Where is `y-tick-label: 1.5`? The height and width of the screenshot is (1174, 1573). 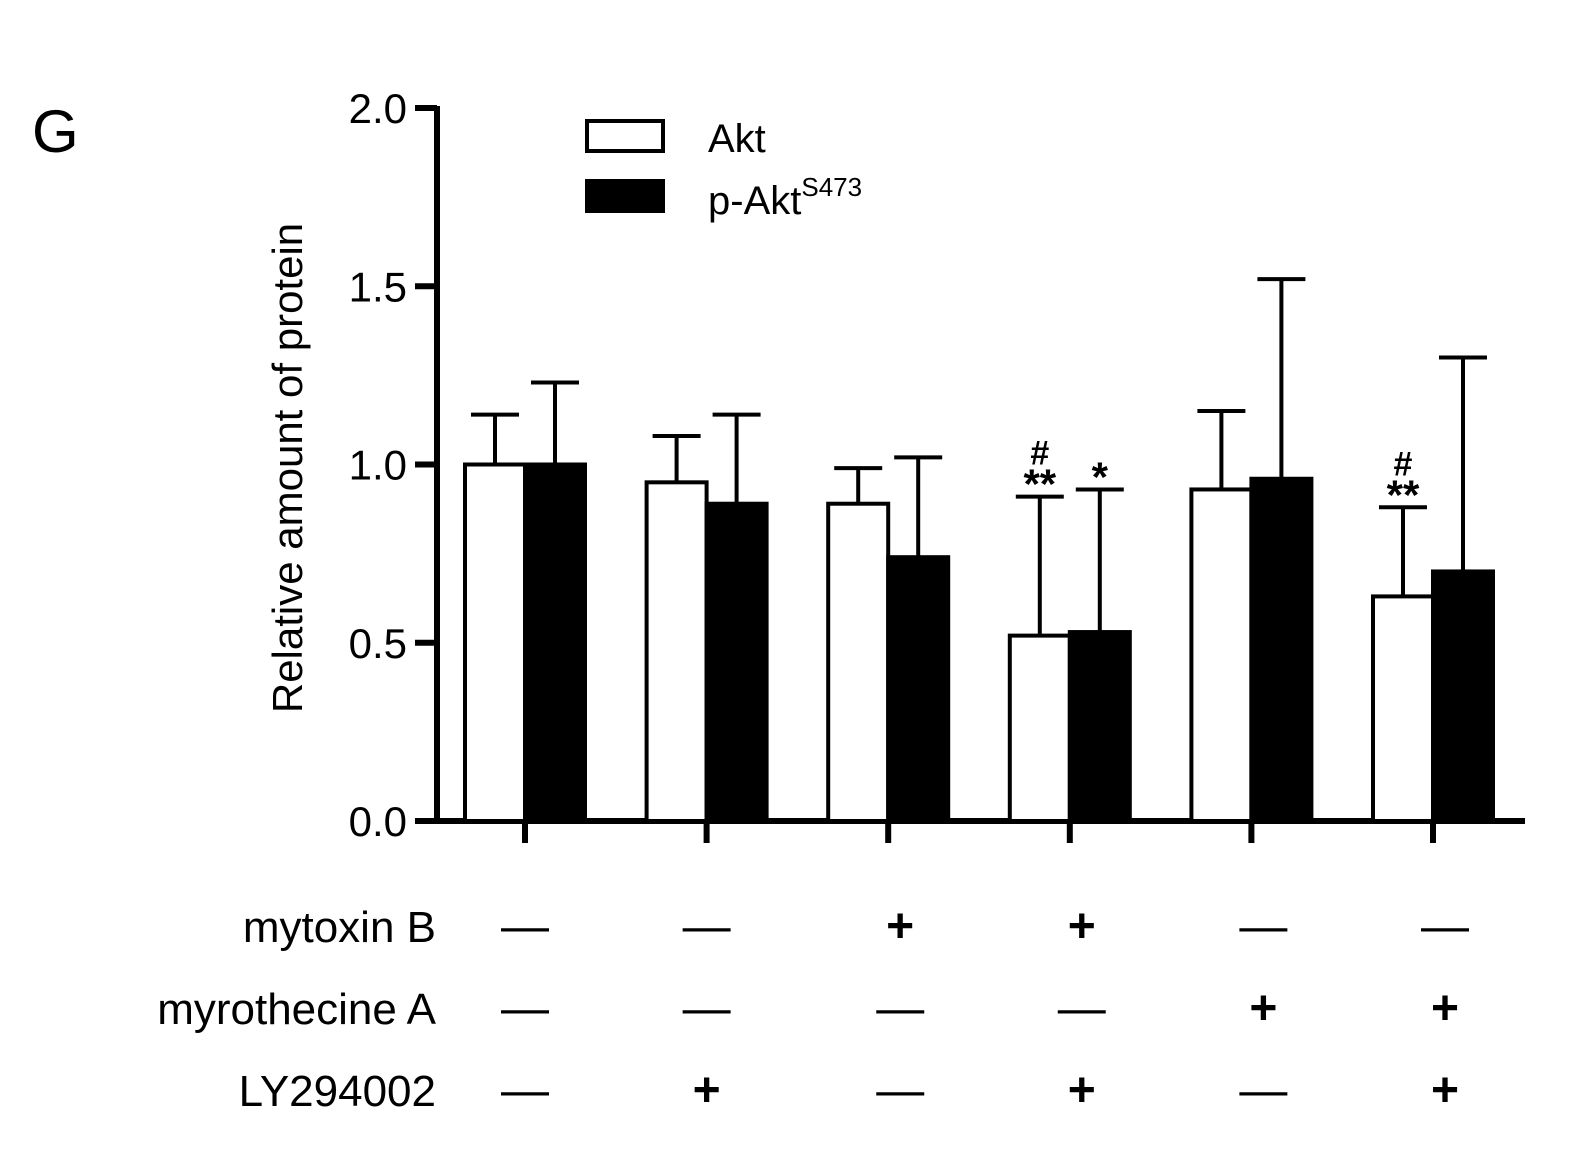
y-tick-label: 1.5 is located at coordinates (378, 286).